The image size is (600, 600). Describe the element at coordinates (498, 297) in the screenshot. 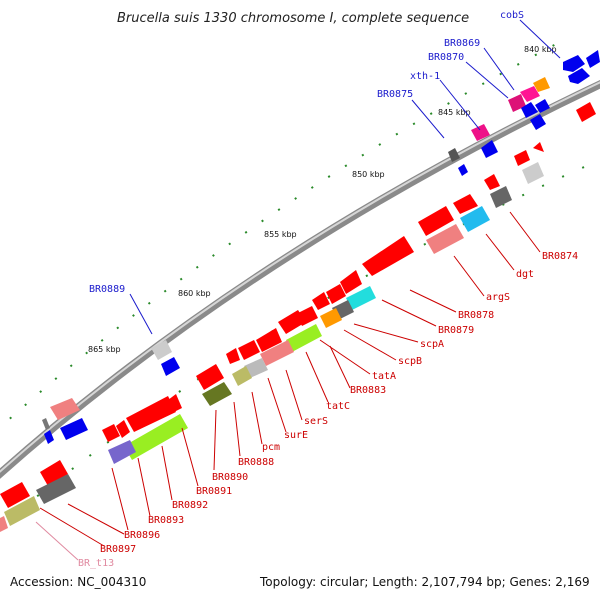

I see `gene-label: argS` at that location.